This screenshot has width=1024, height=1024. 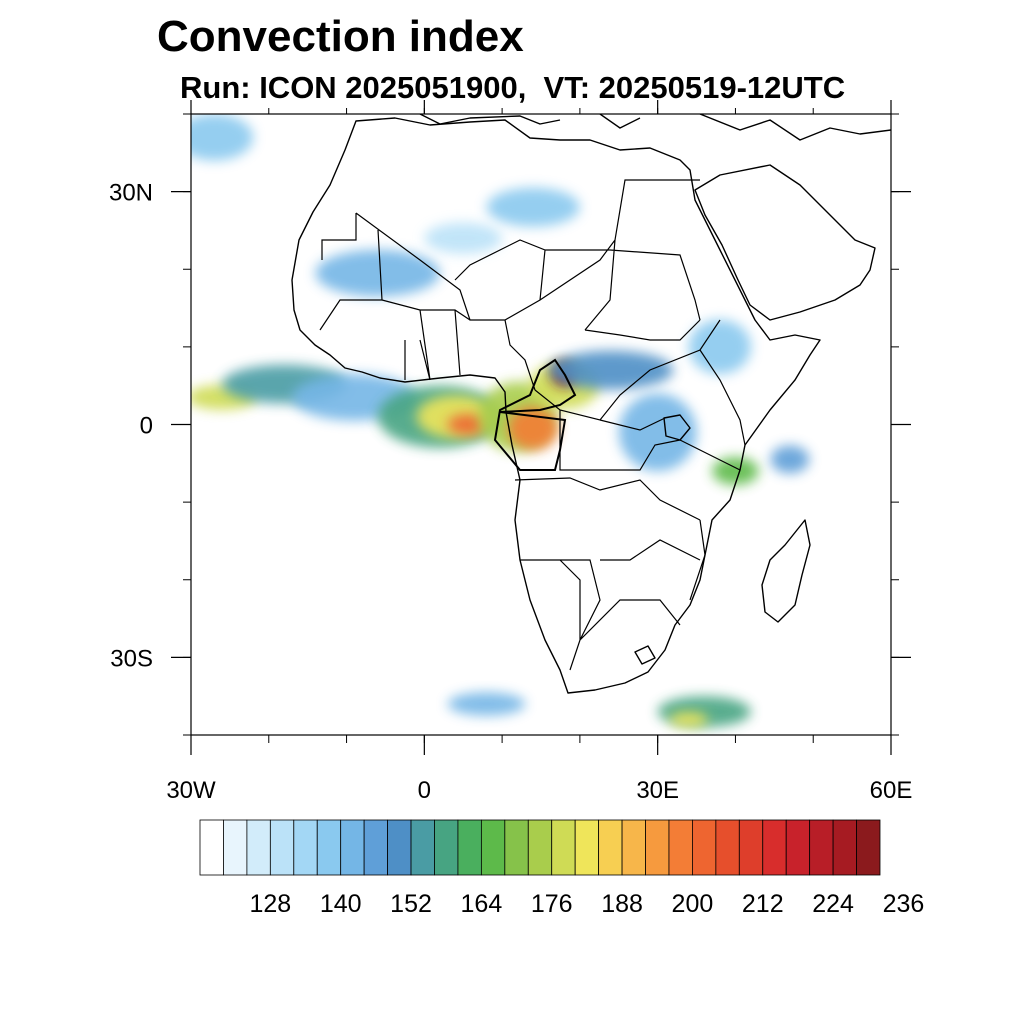 What do you see at coordinates (763, 904) in the screenshot?
I see `colorbar-label: 212` at bounding box center [763, 904].